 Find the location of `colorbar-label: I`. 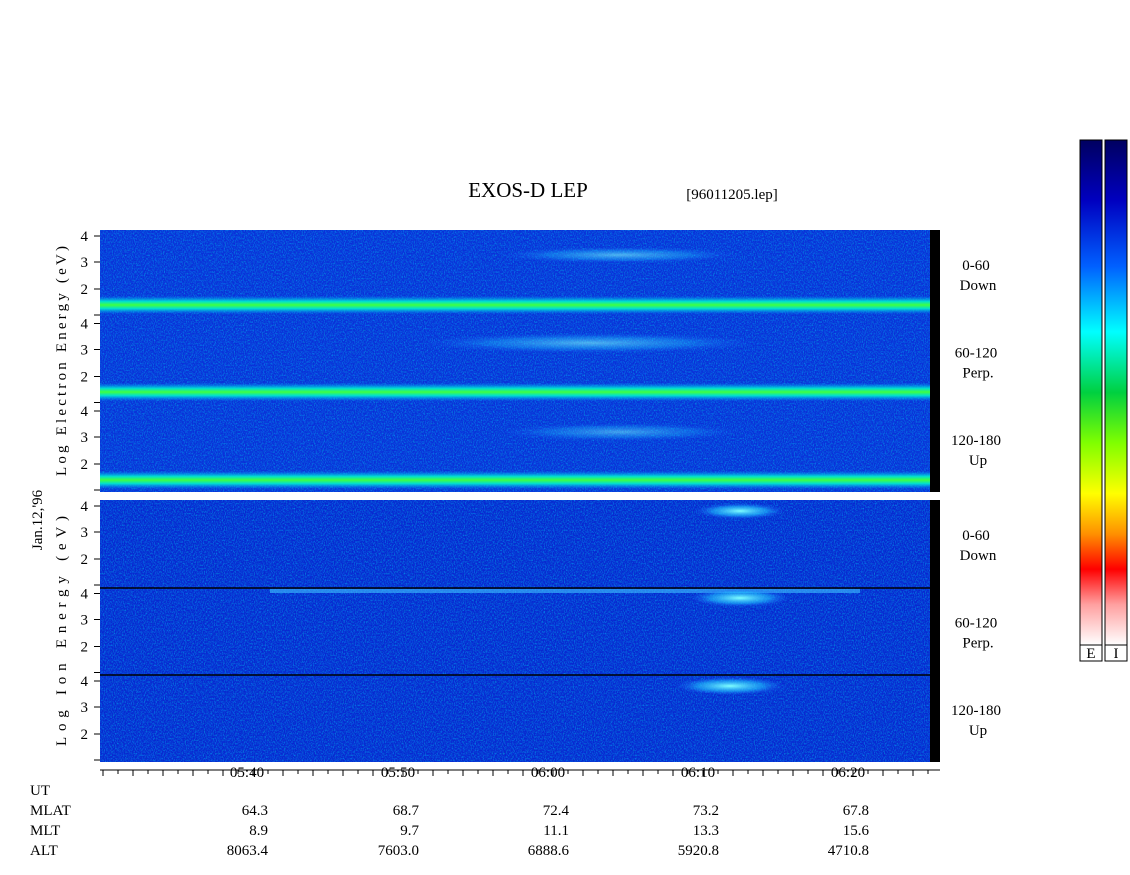

colorbar-label: I is located at coordinates (1116, 654).